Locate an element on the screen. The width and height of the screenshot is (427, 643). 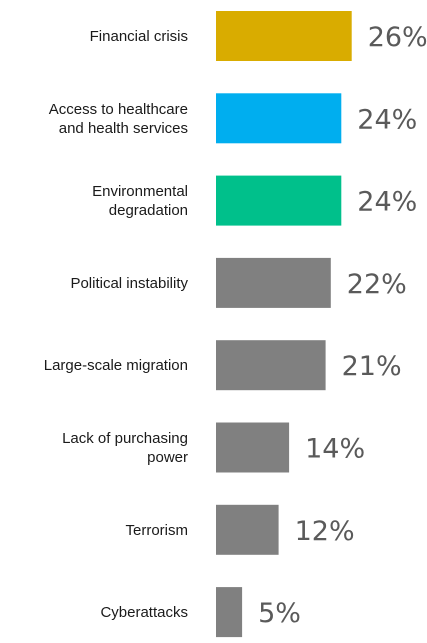
category-label-line: Financial crisis is located at coordinates (139, 36).